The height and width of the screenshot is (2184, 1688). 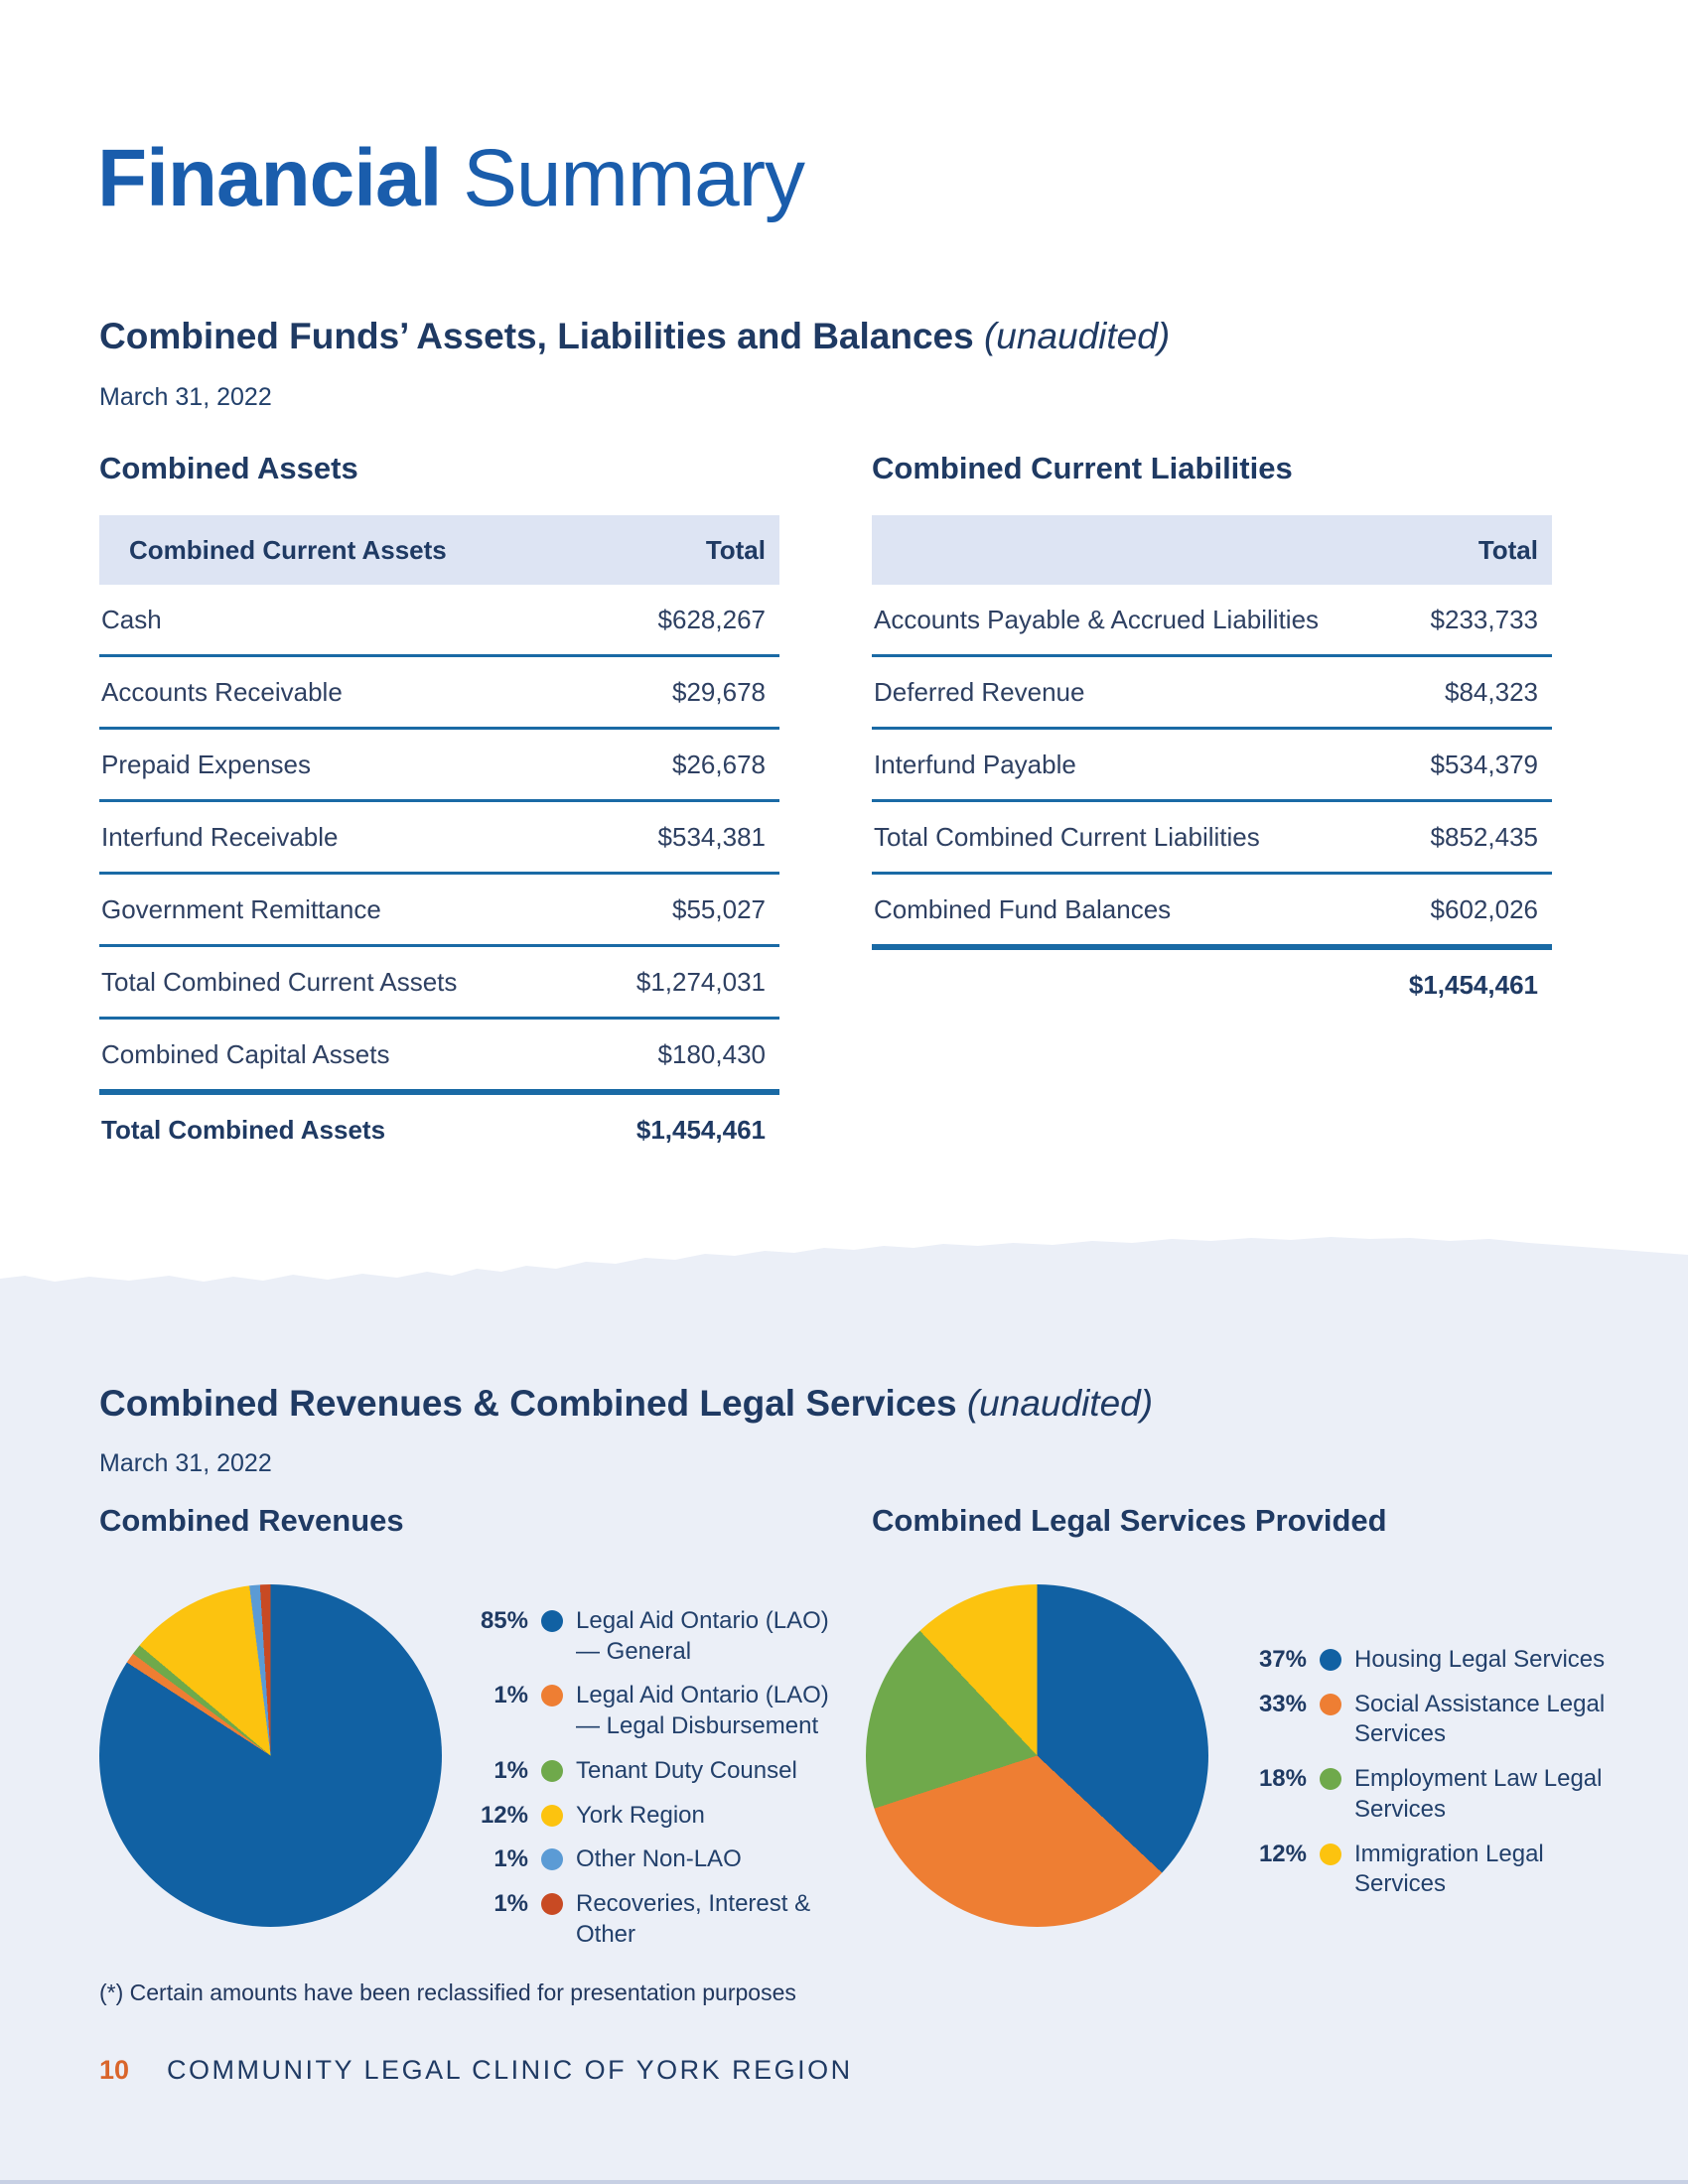 I want to click on legend-percent: 12%, so click(x=504, y=1815).